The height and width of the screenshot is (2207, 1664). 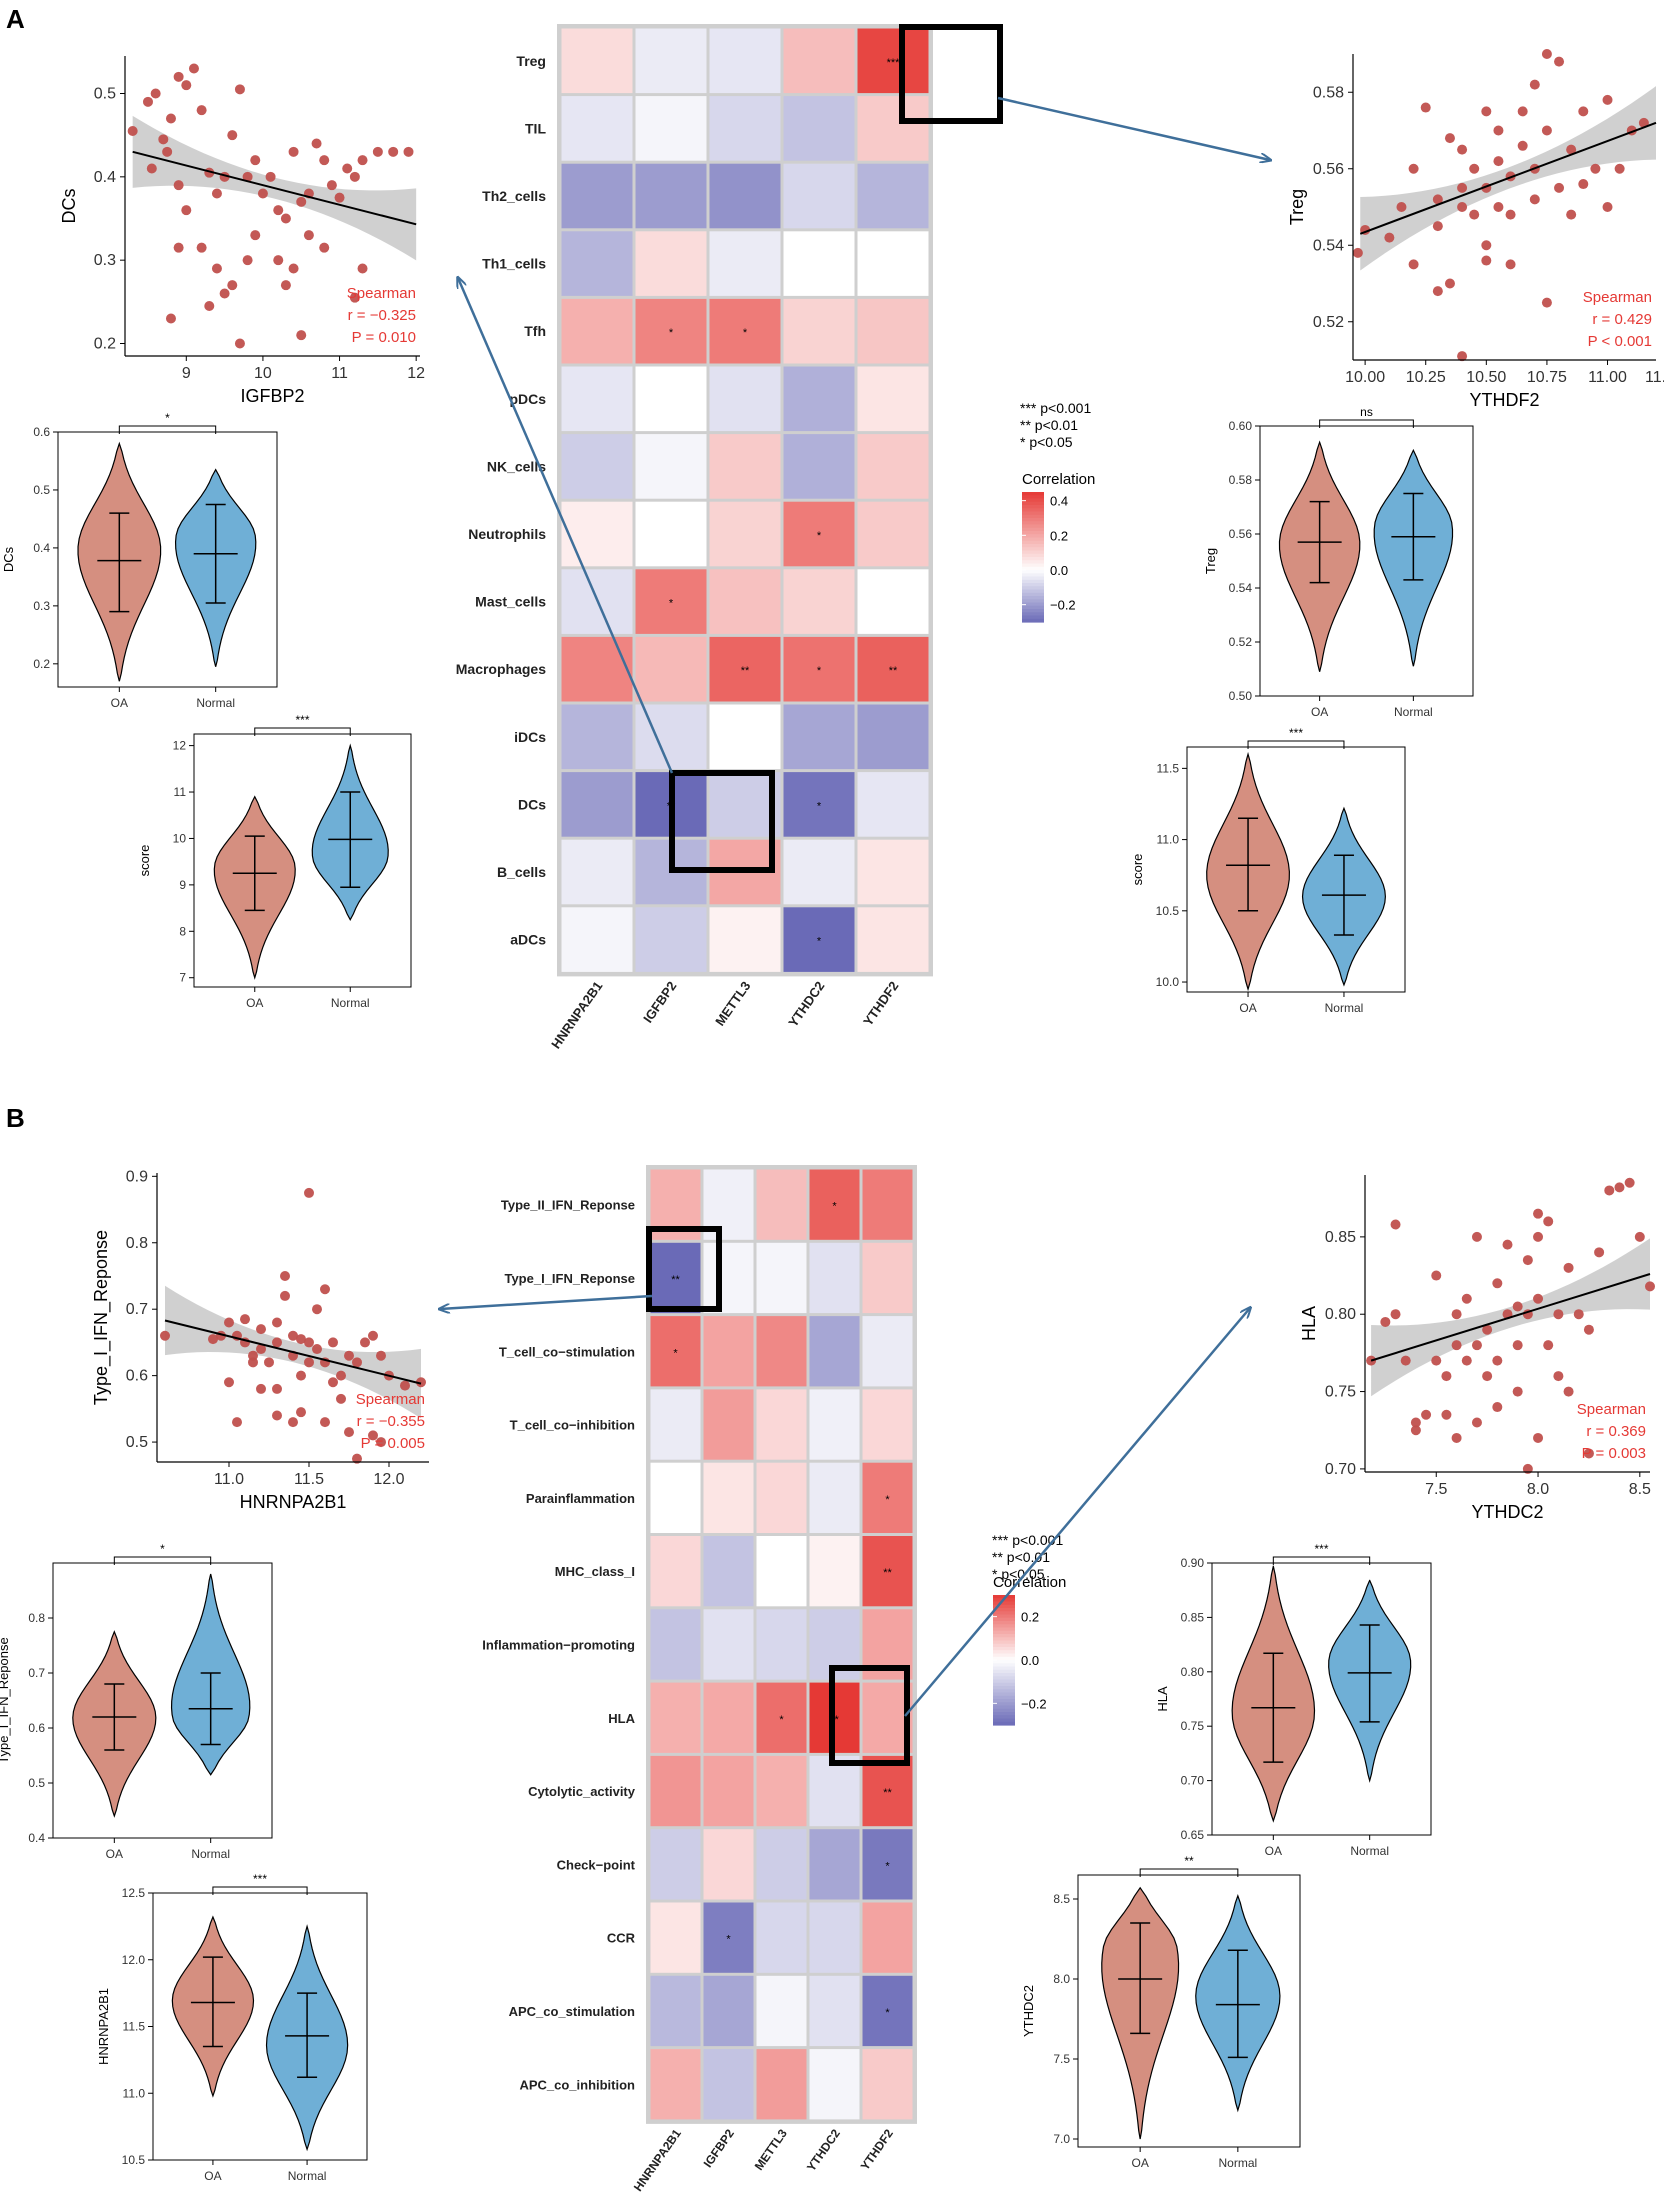 I want to click on significance-bracket, so click(x=260, y=1890).